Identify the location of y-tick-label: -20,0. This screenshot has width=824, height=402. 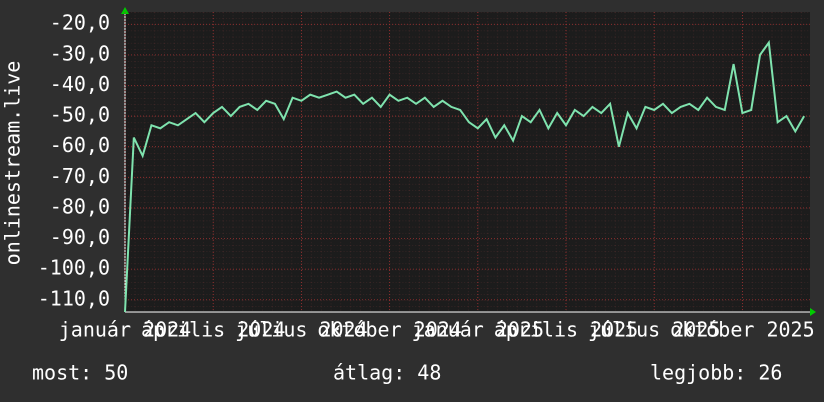
(80, 23).